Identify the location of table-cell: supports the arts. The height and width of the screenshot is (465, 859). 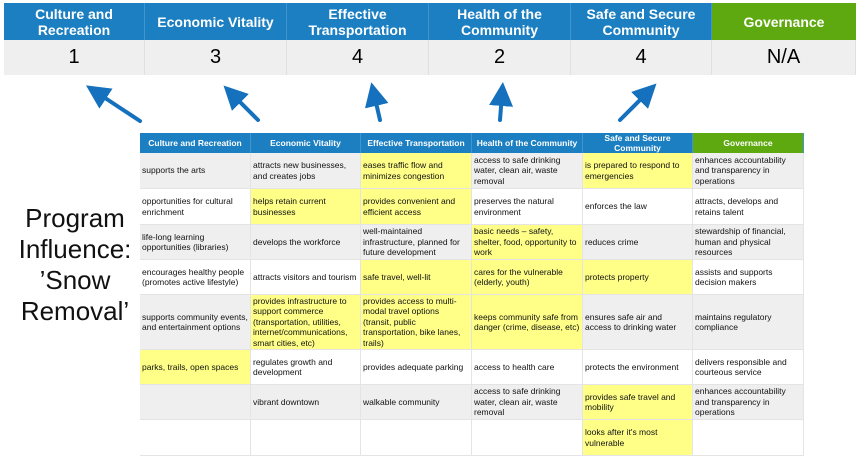
(195, 171).